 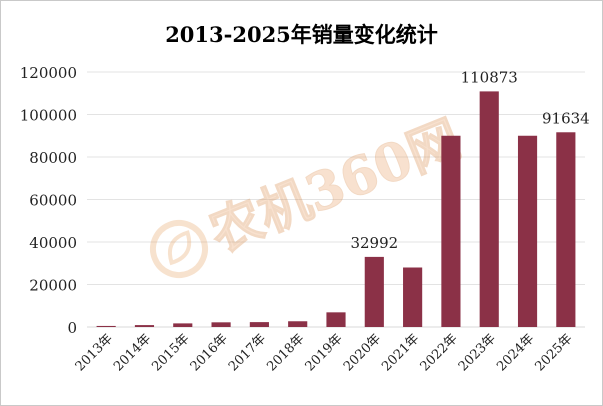 What do you see at coordinates (94, 352) in the screenshot?
I see `x-tick-label: 2013年` at bounding box center [94, 352].